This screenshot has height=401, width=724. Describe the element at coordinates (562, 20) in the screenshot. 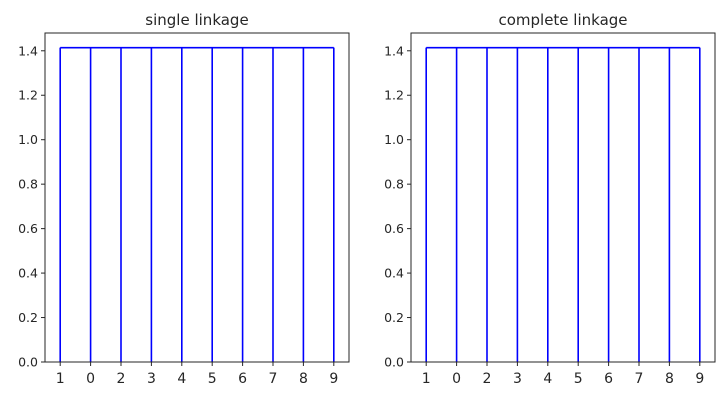

I see `chart-title: complete linkage` at that location.